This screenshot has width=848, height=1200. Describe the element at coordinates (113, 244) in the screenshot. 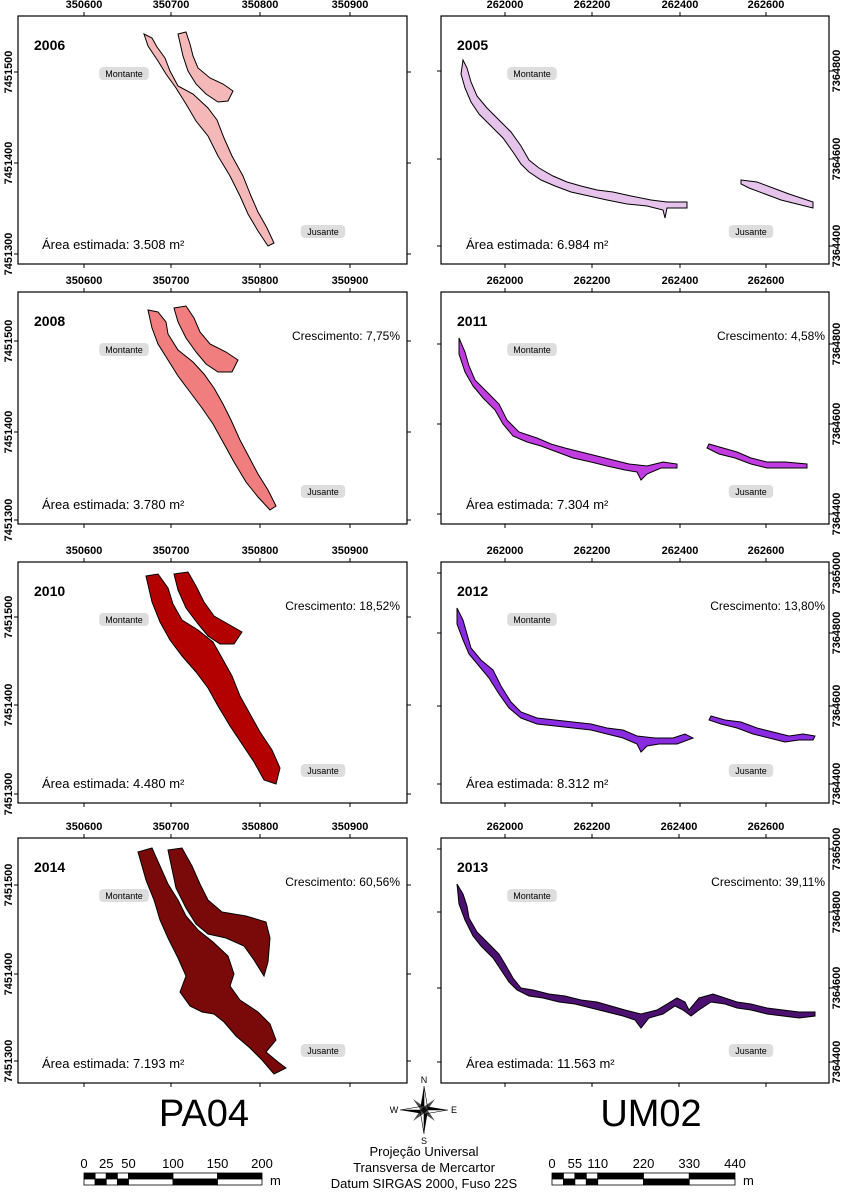

I see `area-label: Área estimada: 3.508 m²` at that location.